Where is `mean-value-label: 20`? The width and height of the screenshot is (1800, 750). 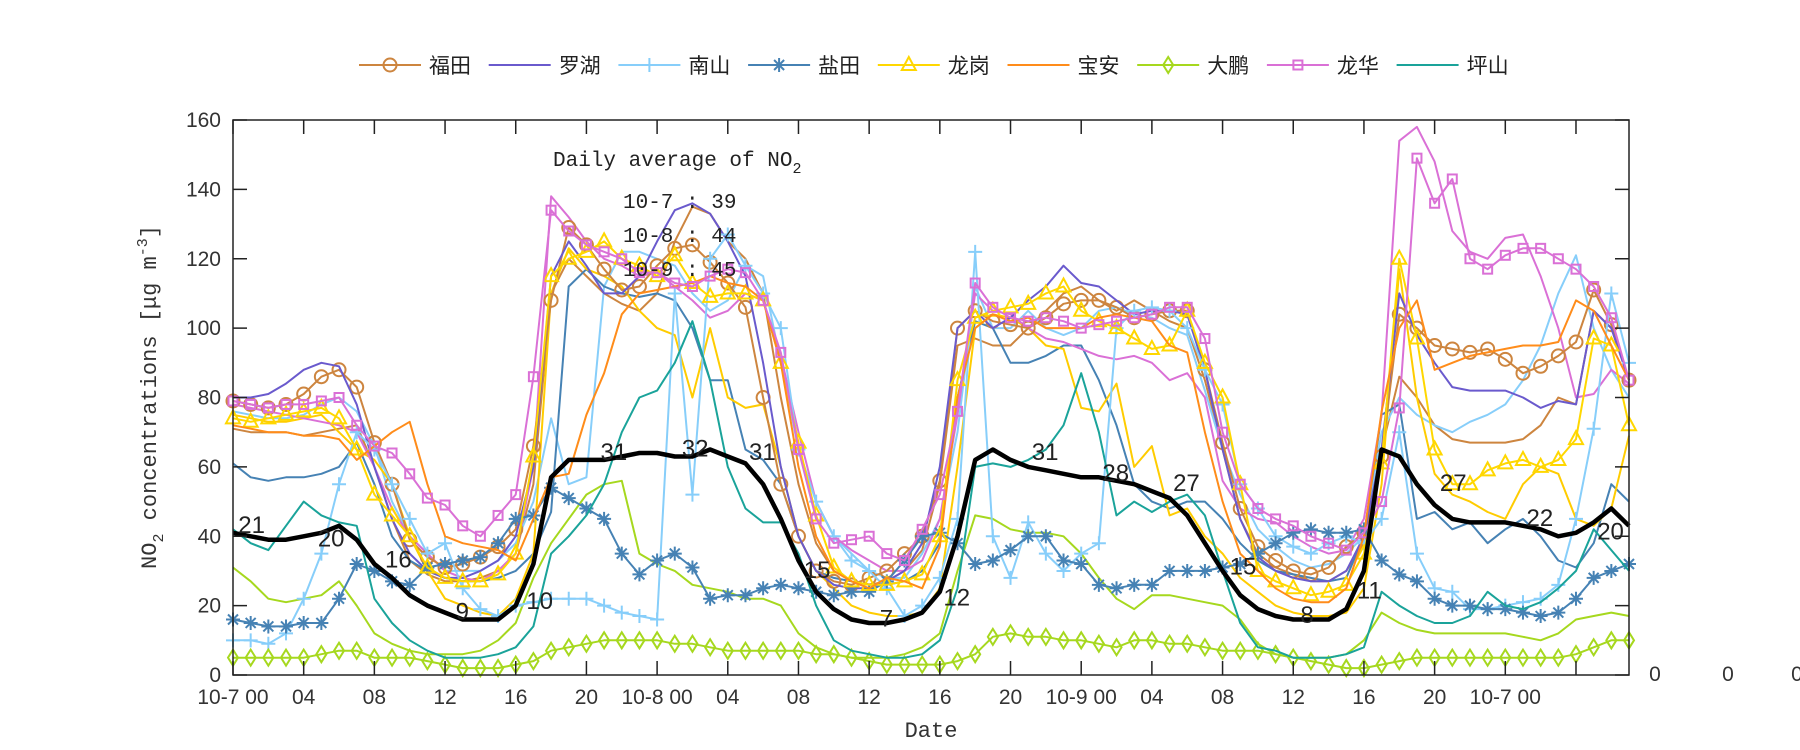 mean-value-label: 20 is located at coordinates (1610, 532).